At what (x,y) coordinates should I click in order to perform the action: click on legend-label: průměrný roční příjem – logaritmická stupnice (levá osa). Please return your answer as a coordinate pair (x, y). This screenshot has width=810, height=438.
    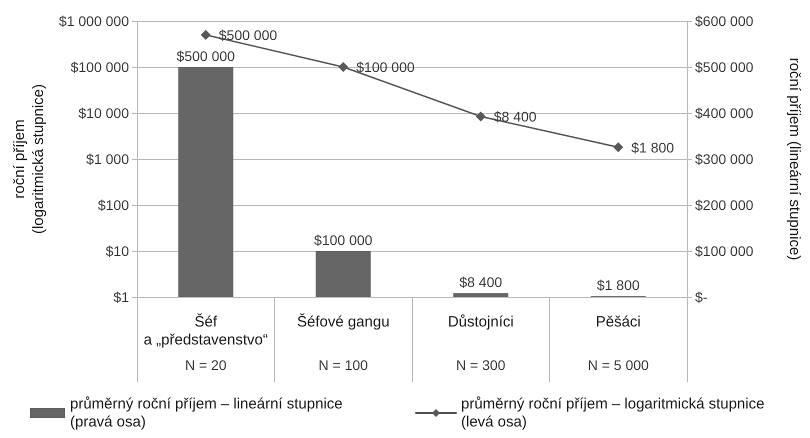
    Looking at the image, I should click on (612, 413).